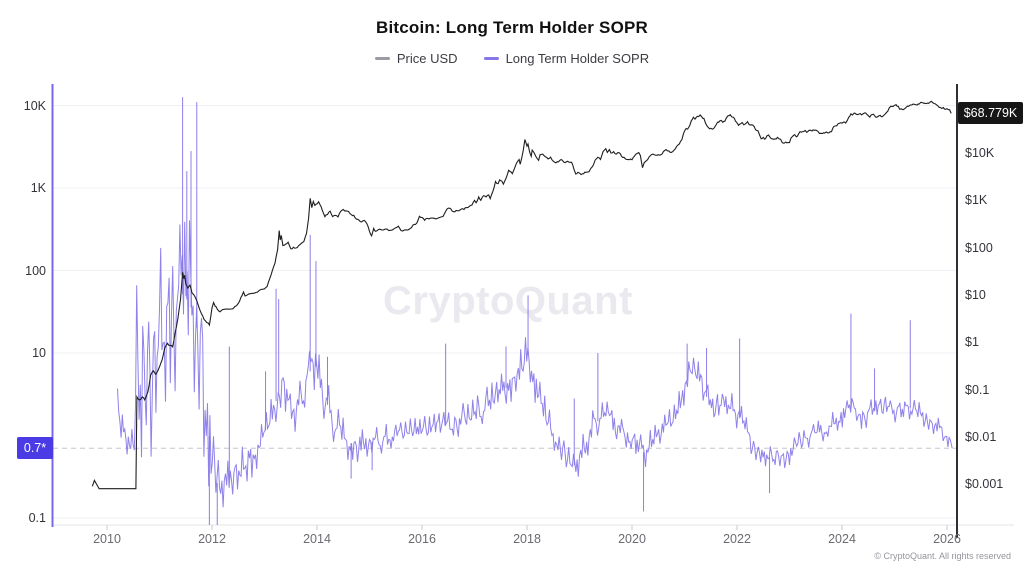 Image resolution: width=1024 pixels, height=576 pixels. I want to click on x-axis-label: 2014, so click(317, 539).